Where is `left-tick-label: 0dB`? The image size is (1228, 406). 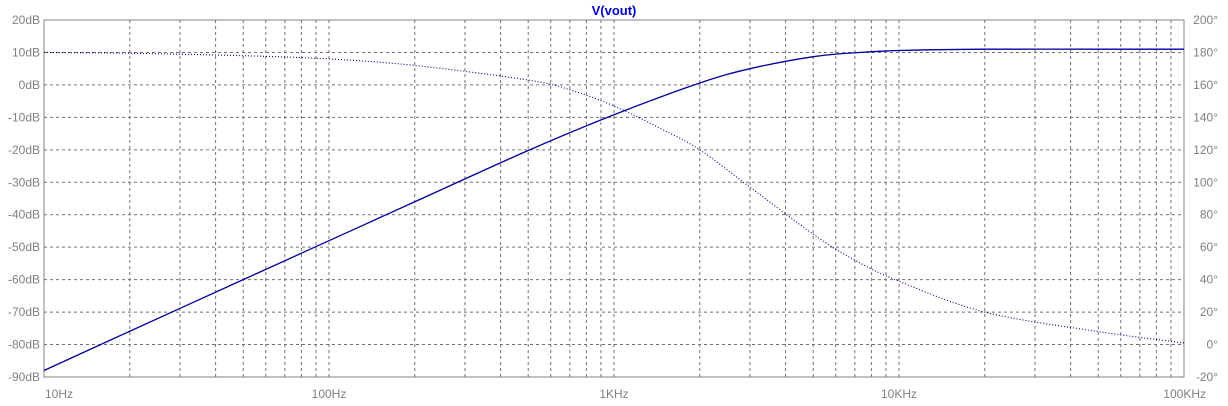 left-tick-label: 0dB is located at coordinates (29, 85).